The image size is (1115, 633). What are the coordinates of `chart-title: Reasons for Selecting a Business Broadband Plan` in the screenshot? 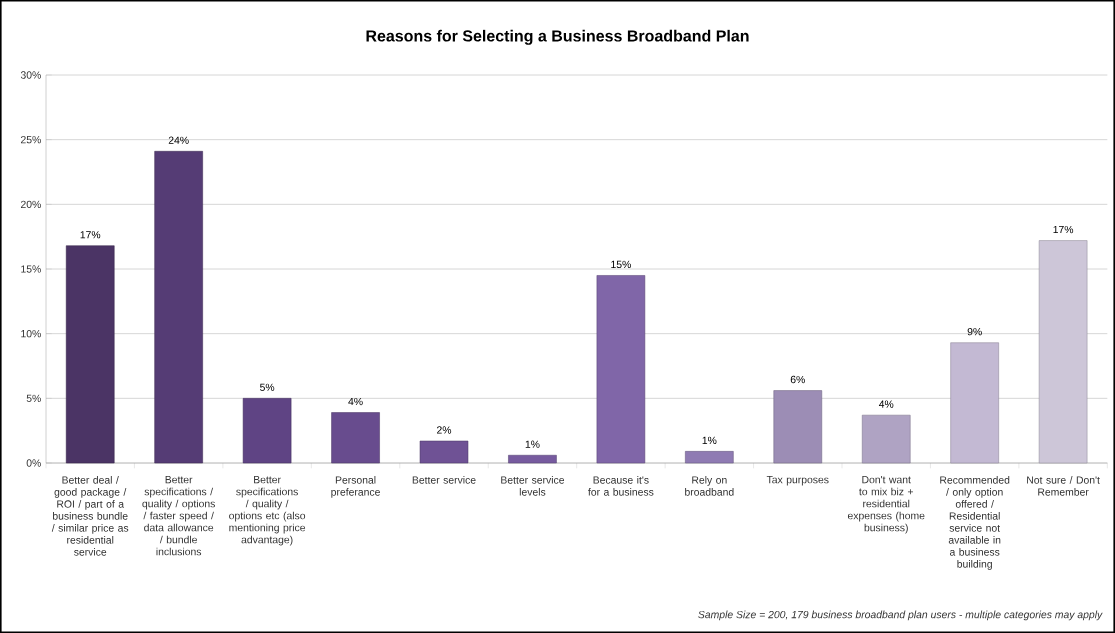 It's located at (557, 37).